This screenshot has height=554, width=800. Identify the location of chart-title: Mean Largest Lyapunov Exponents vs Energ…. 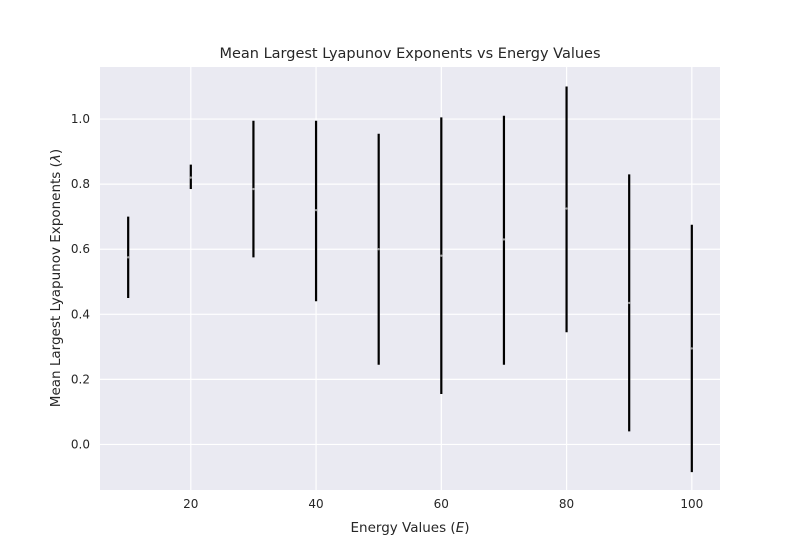
(409, 54).